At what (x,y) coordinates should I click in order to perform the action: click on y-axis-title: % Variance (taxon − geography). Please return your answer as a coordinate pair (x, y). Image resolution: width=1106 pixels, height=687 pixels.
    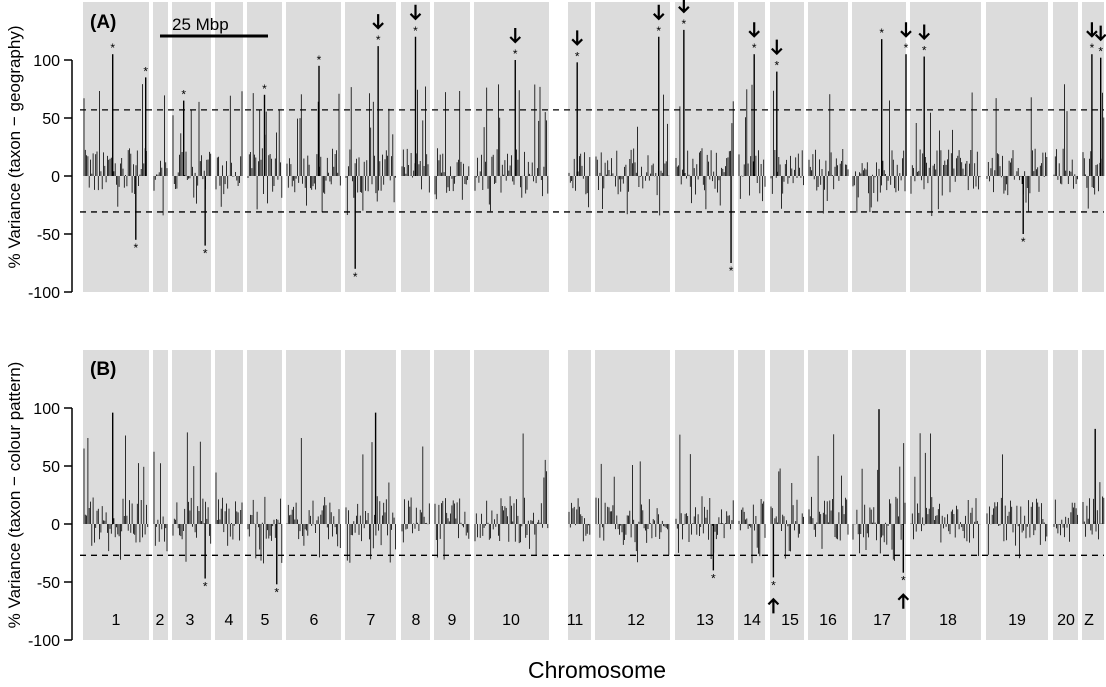
    Looking at the image, I should click on (14, 146).